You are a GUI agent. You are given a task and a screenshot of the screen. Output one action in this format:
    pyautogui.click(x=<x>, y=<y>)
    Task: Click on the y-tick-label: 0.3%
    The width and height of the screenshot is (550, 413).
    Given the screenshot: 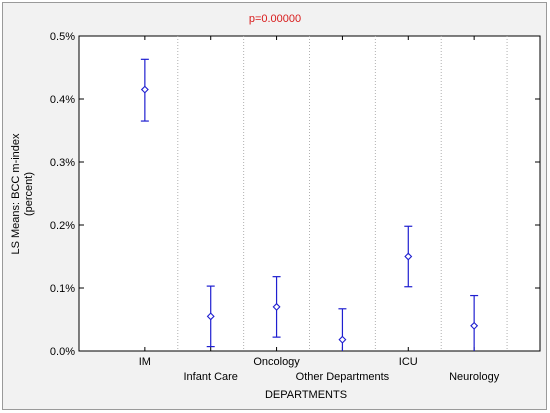 What is the action you would take?
    pyautogui.click(x=62, y=163)
    